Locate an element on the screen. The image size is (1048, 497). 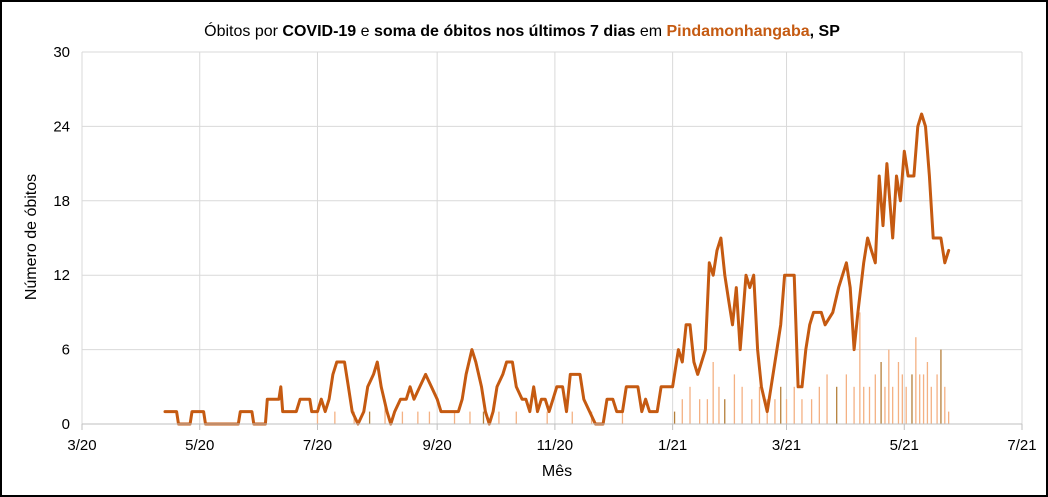
title-part: , SP is located at coordinates (825, 31).